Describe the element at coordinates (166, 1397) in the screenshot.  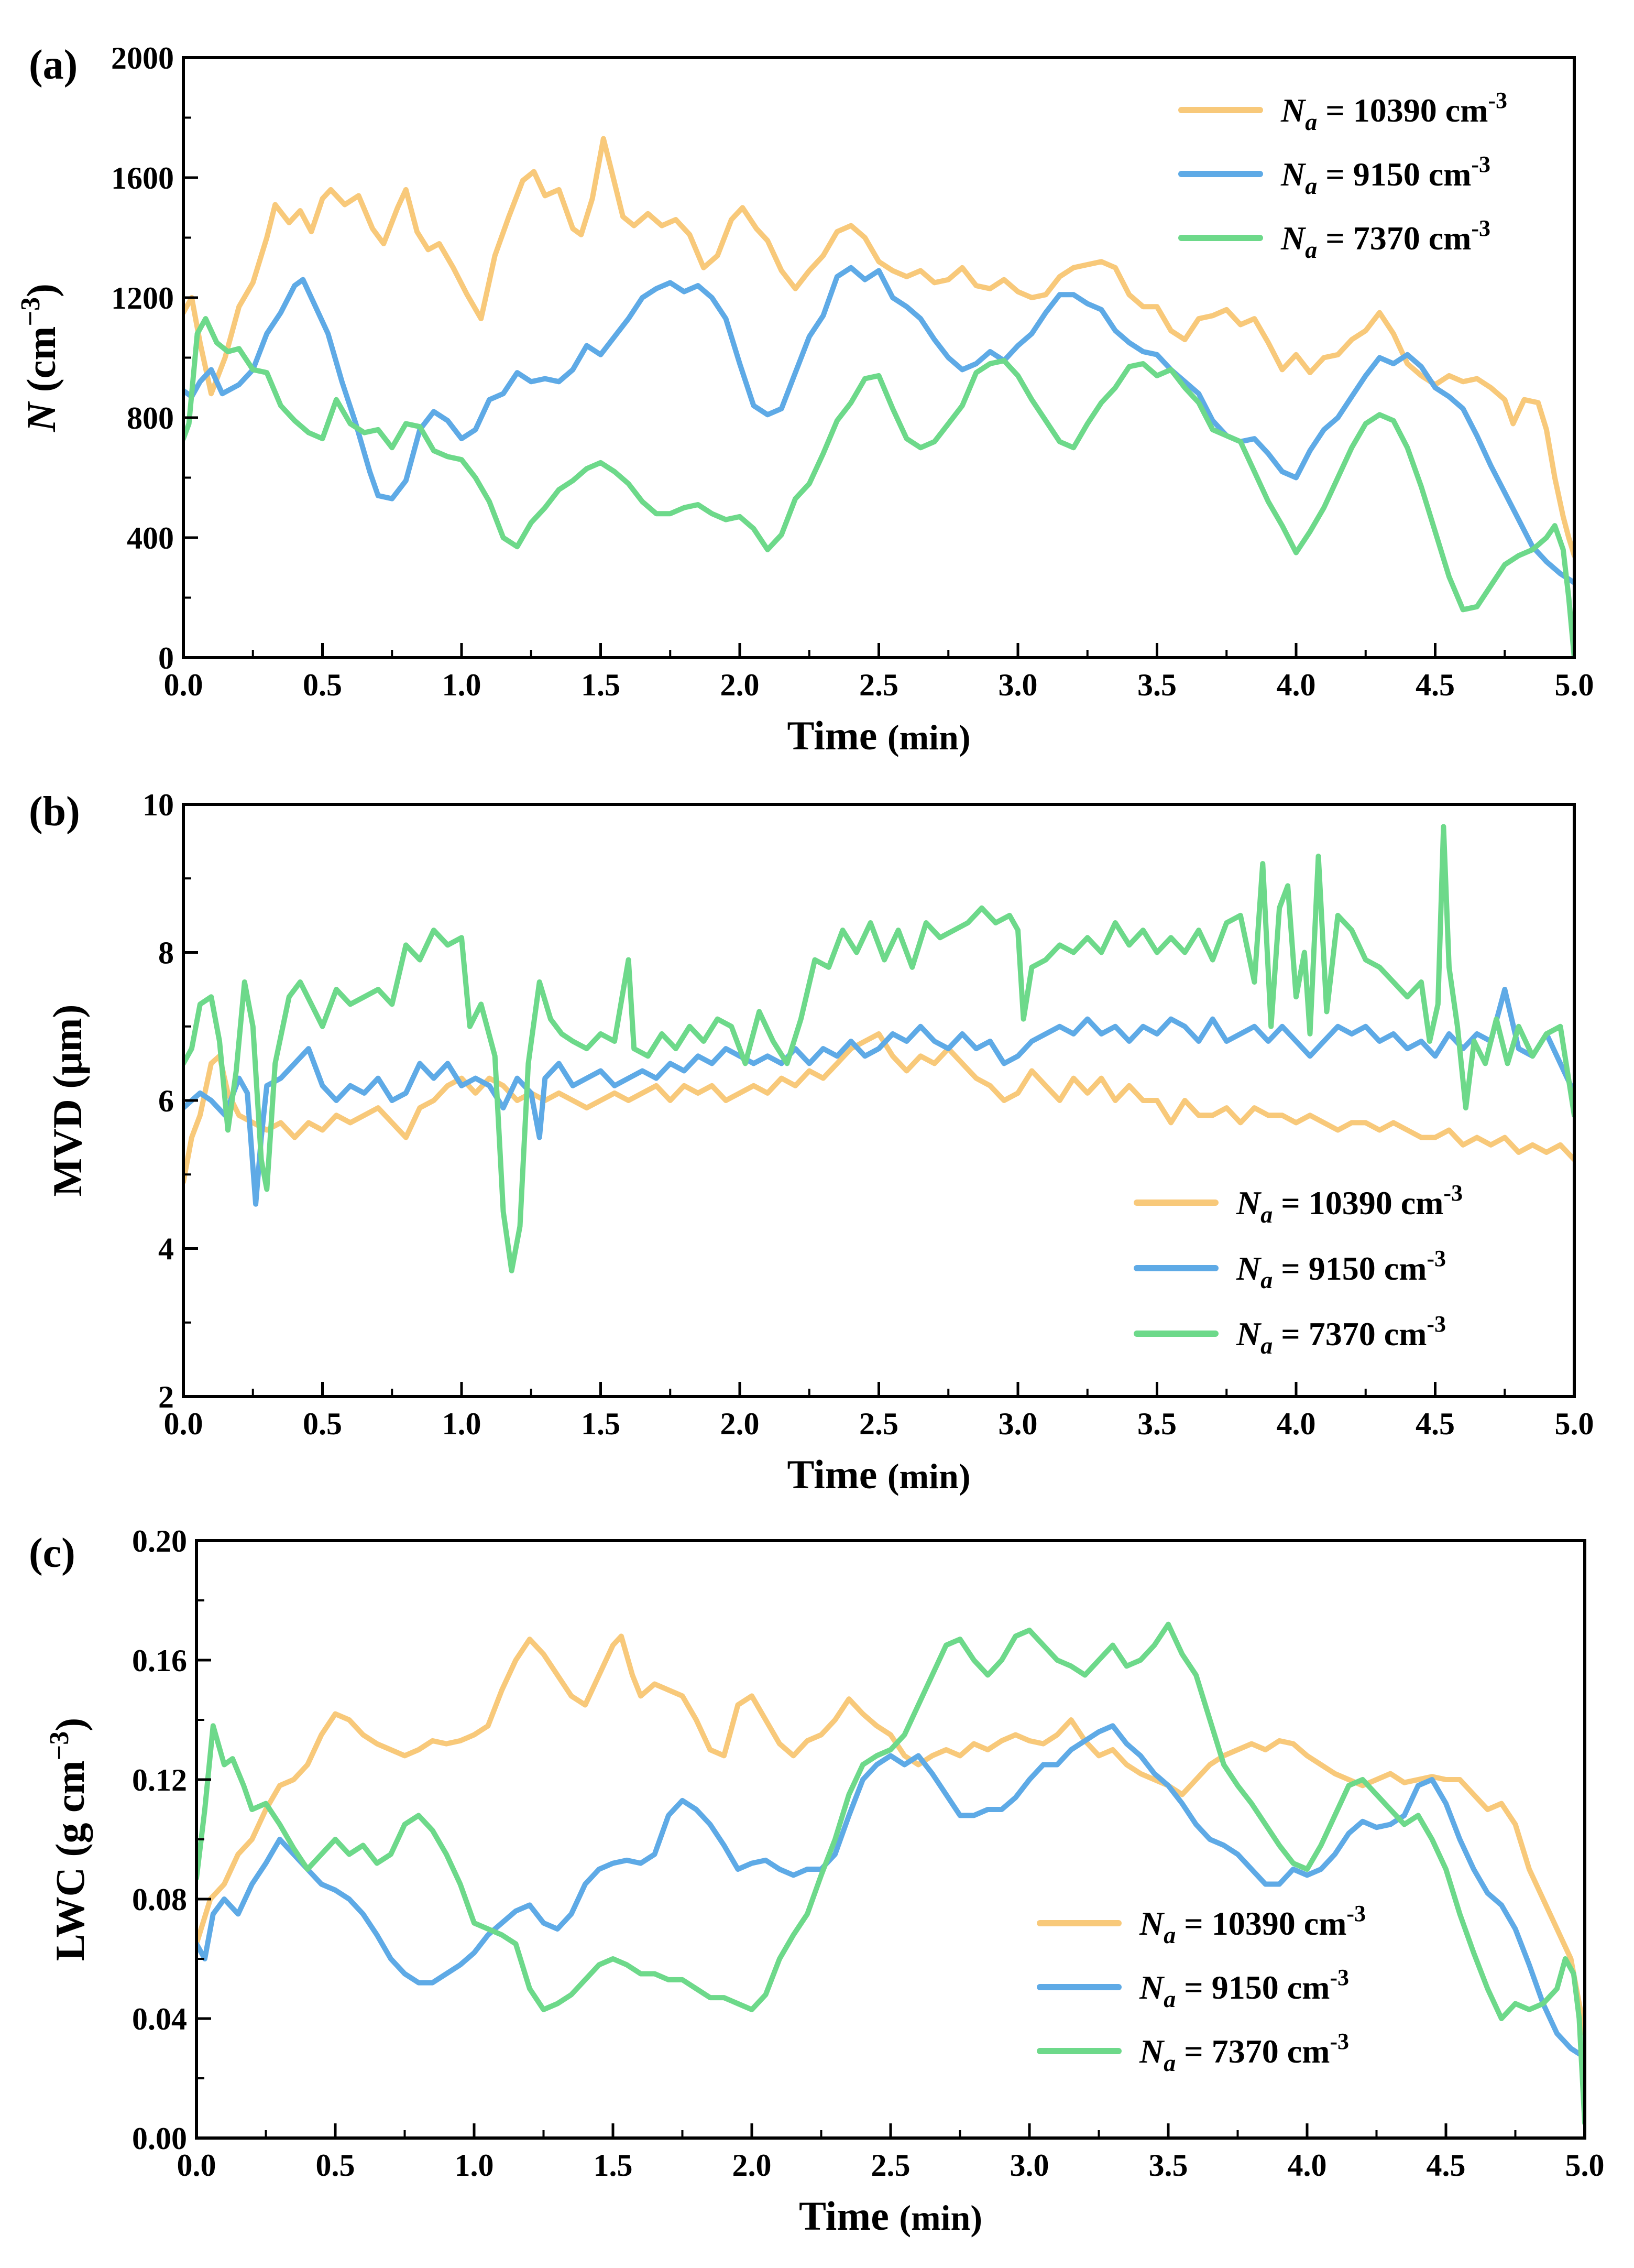
I see `y-tick-label: 2` at that location.